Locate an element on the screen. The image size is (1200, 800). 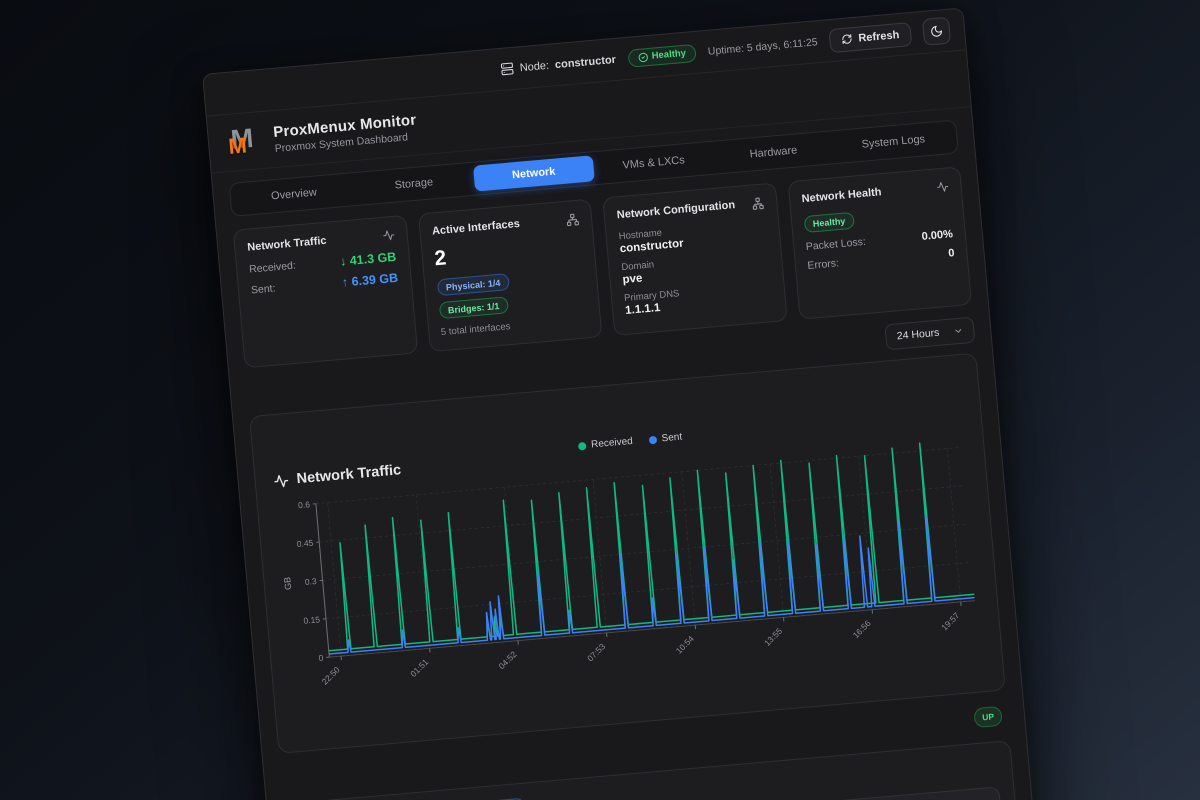
errors-value: 0 is located at coordinates (951, 253).